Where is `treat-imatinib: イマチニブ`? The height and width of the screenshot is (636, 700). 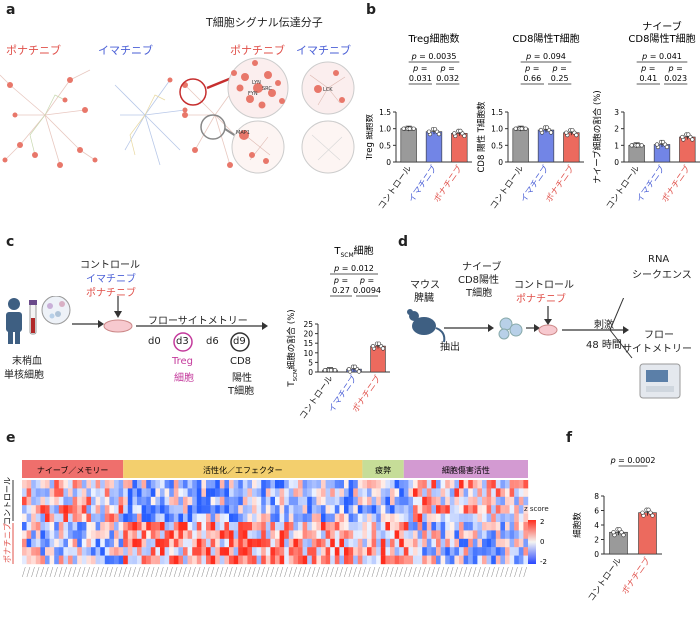 treat-imatinib: イマチニブ is located at coordinates (111, 279).